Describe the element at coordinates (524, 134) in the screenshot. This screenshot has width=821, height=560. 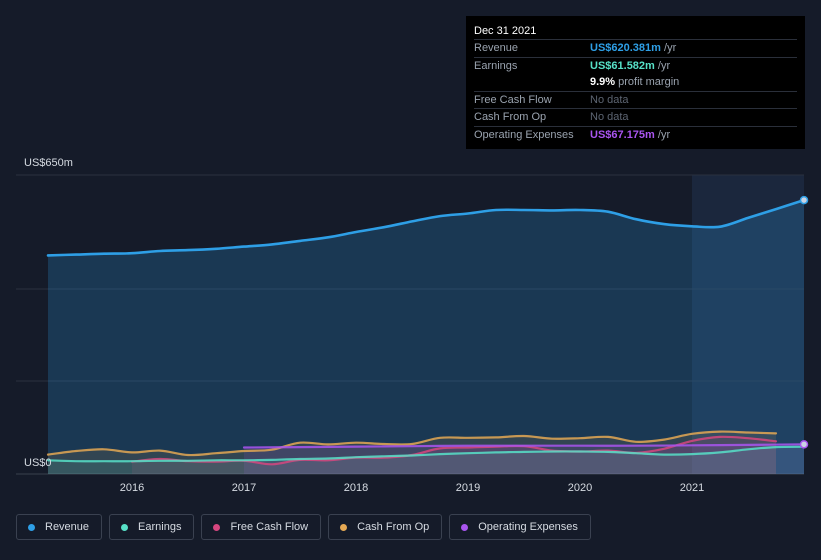
I see `tooltip-row-label: Operating Expenses` at that location.